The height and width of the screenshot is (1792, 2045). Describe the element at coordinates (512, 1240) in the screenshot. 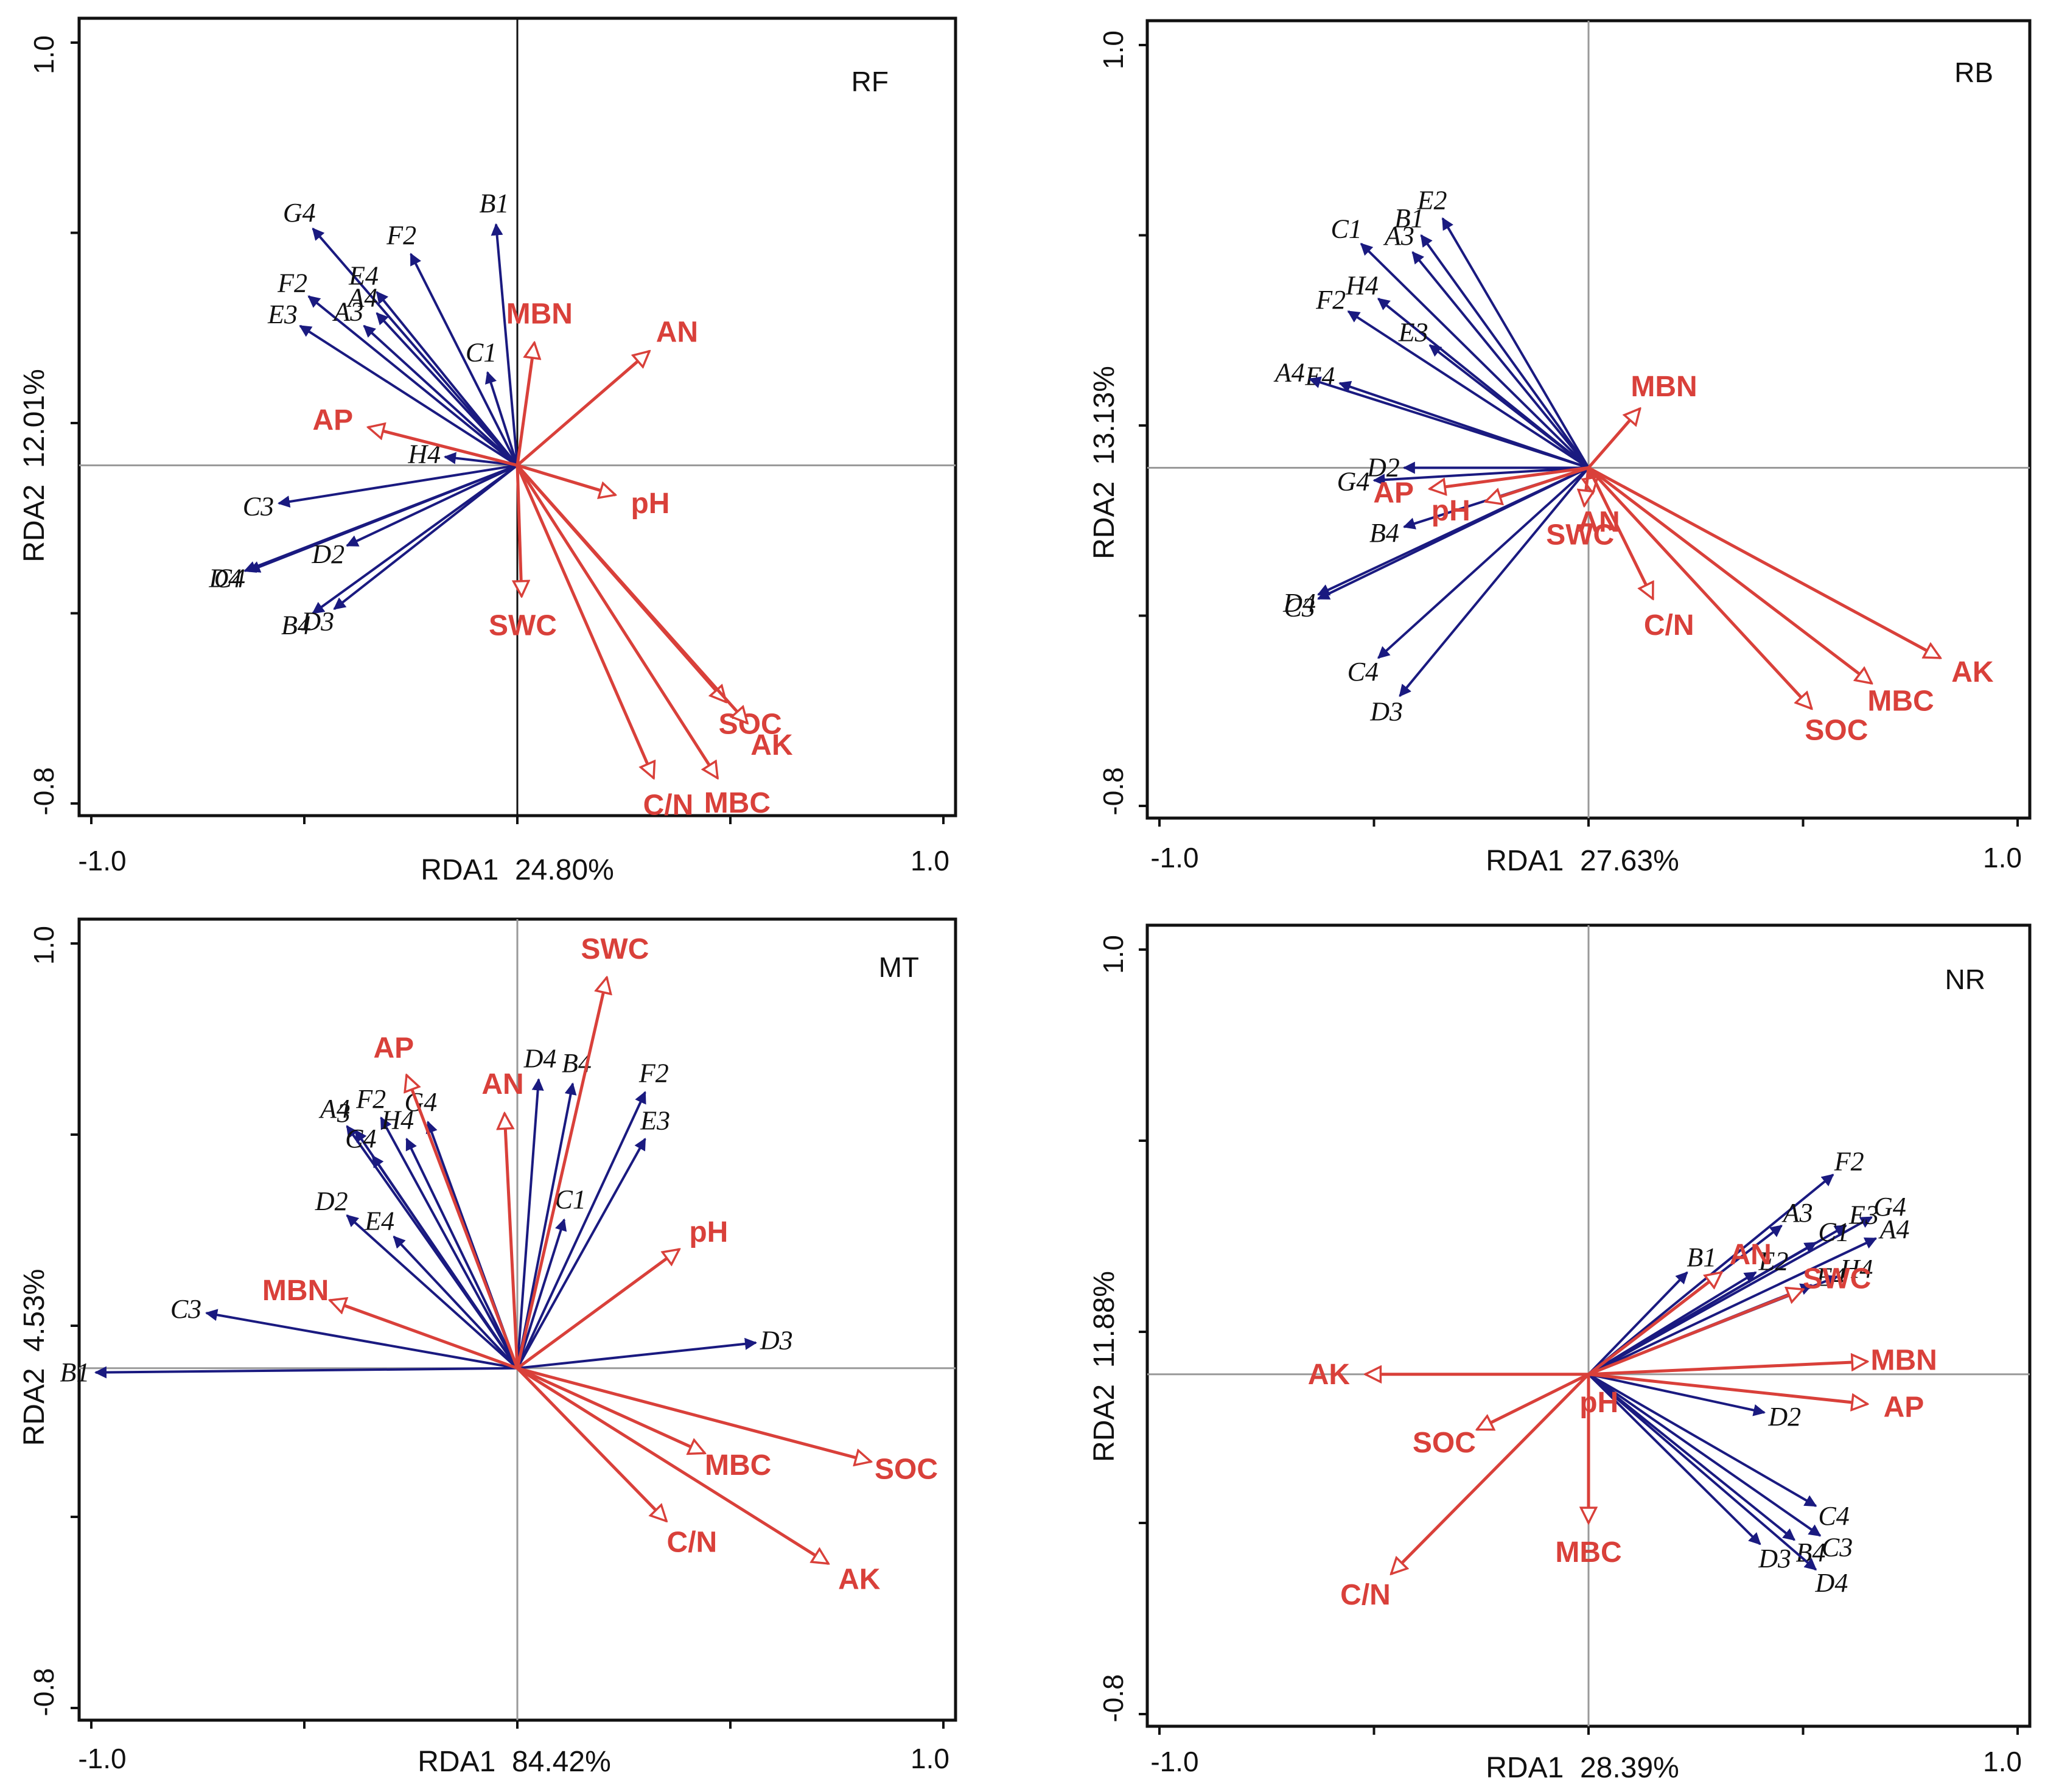

I see `env-arrow-an` at that location.